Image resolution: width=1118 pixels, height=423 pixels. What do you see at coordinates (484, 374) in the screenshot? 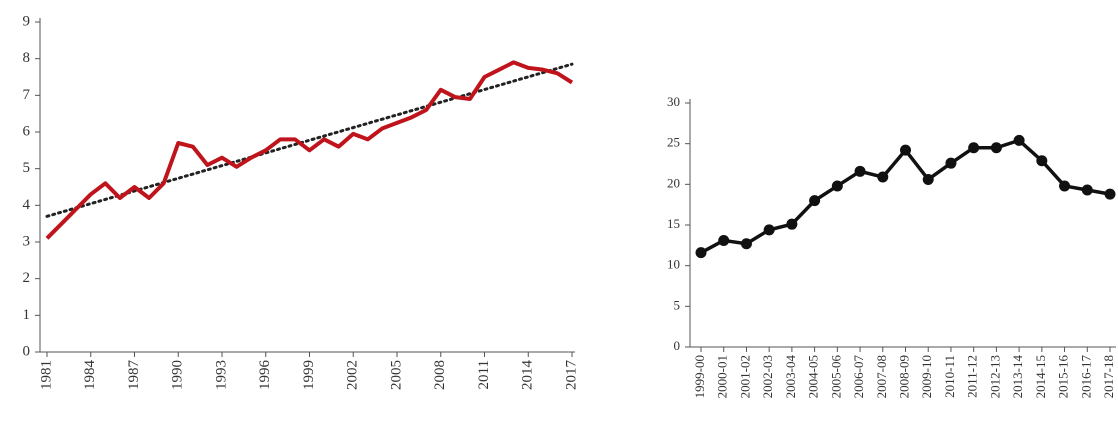
I see `x-tick-label: 2011` at bounding box center [484, 374].